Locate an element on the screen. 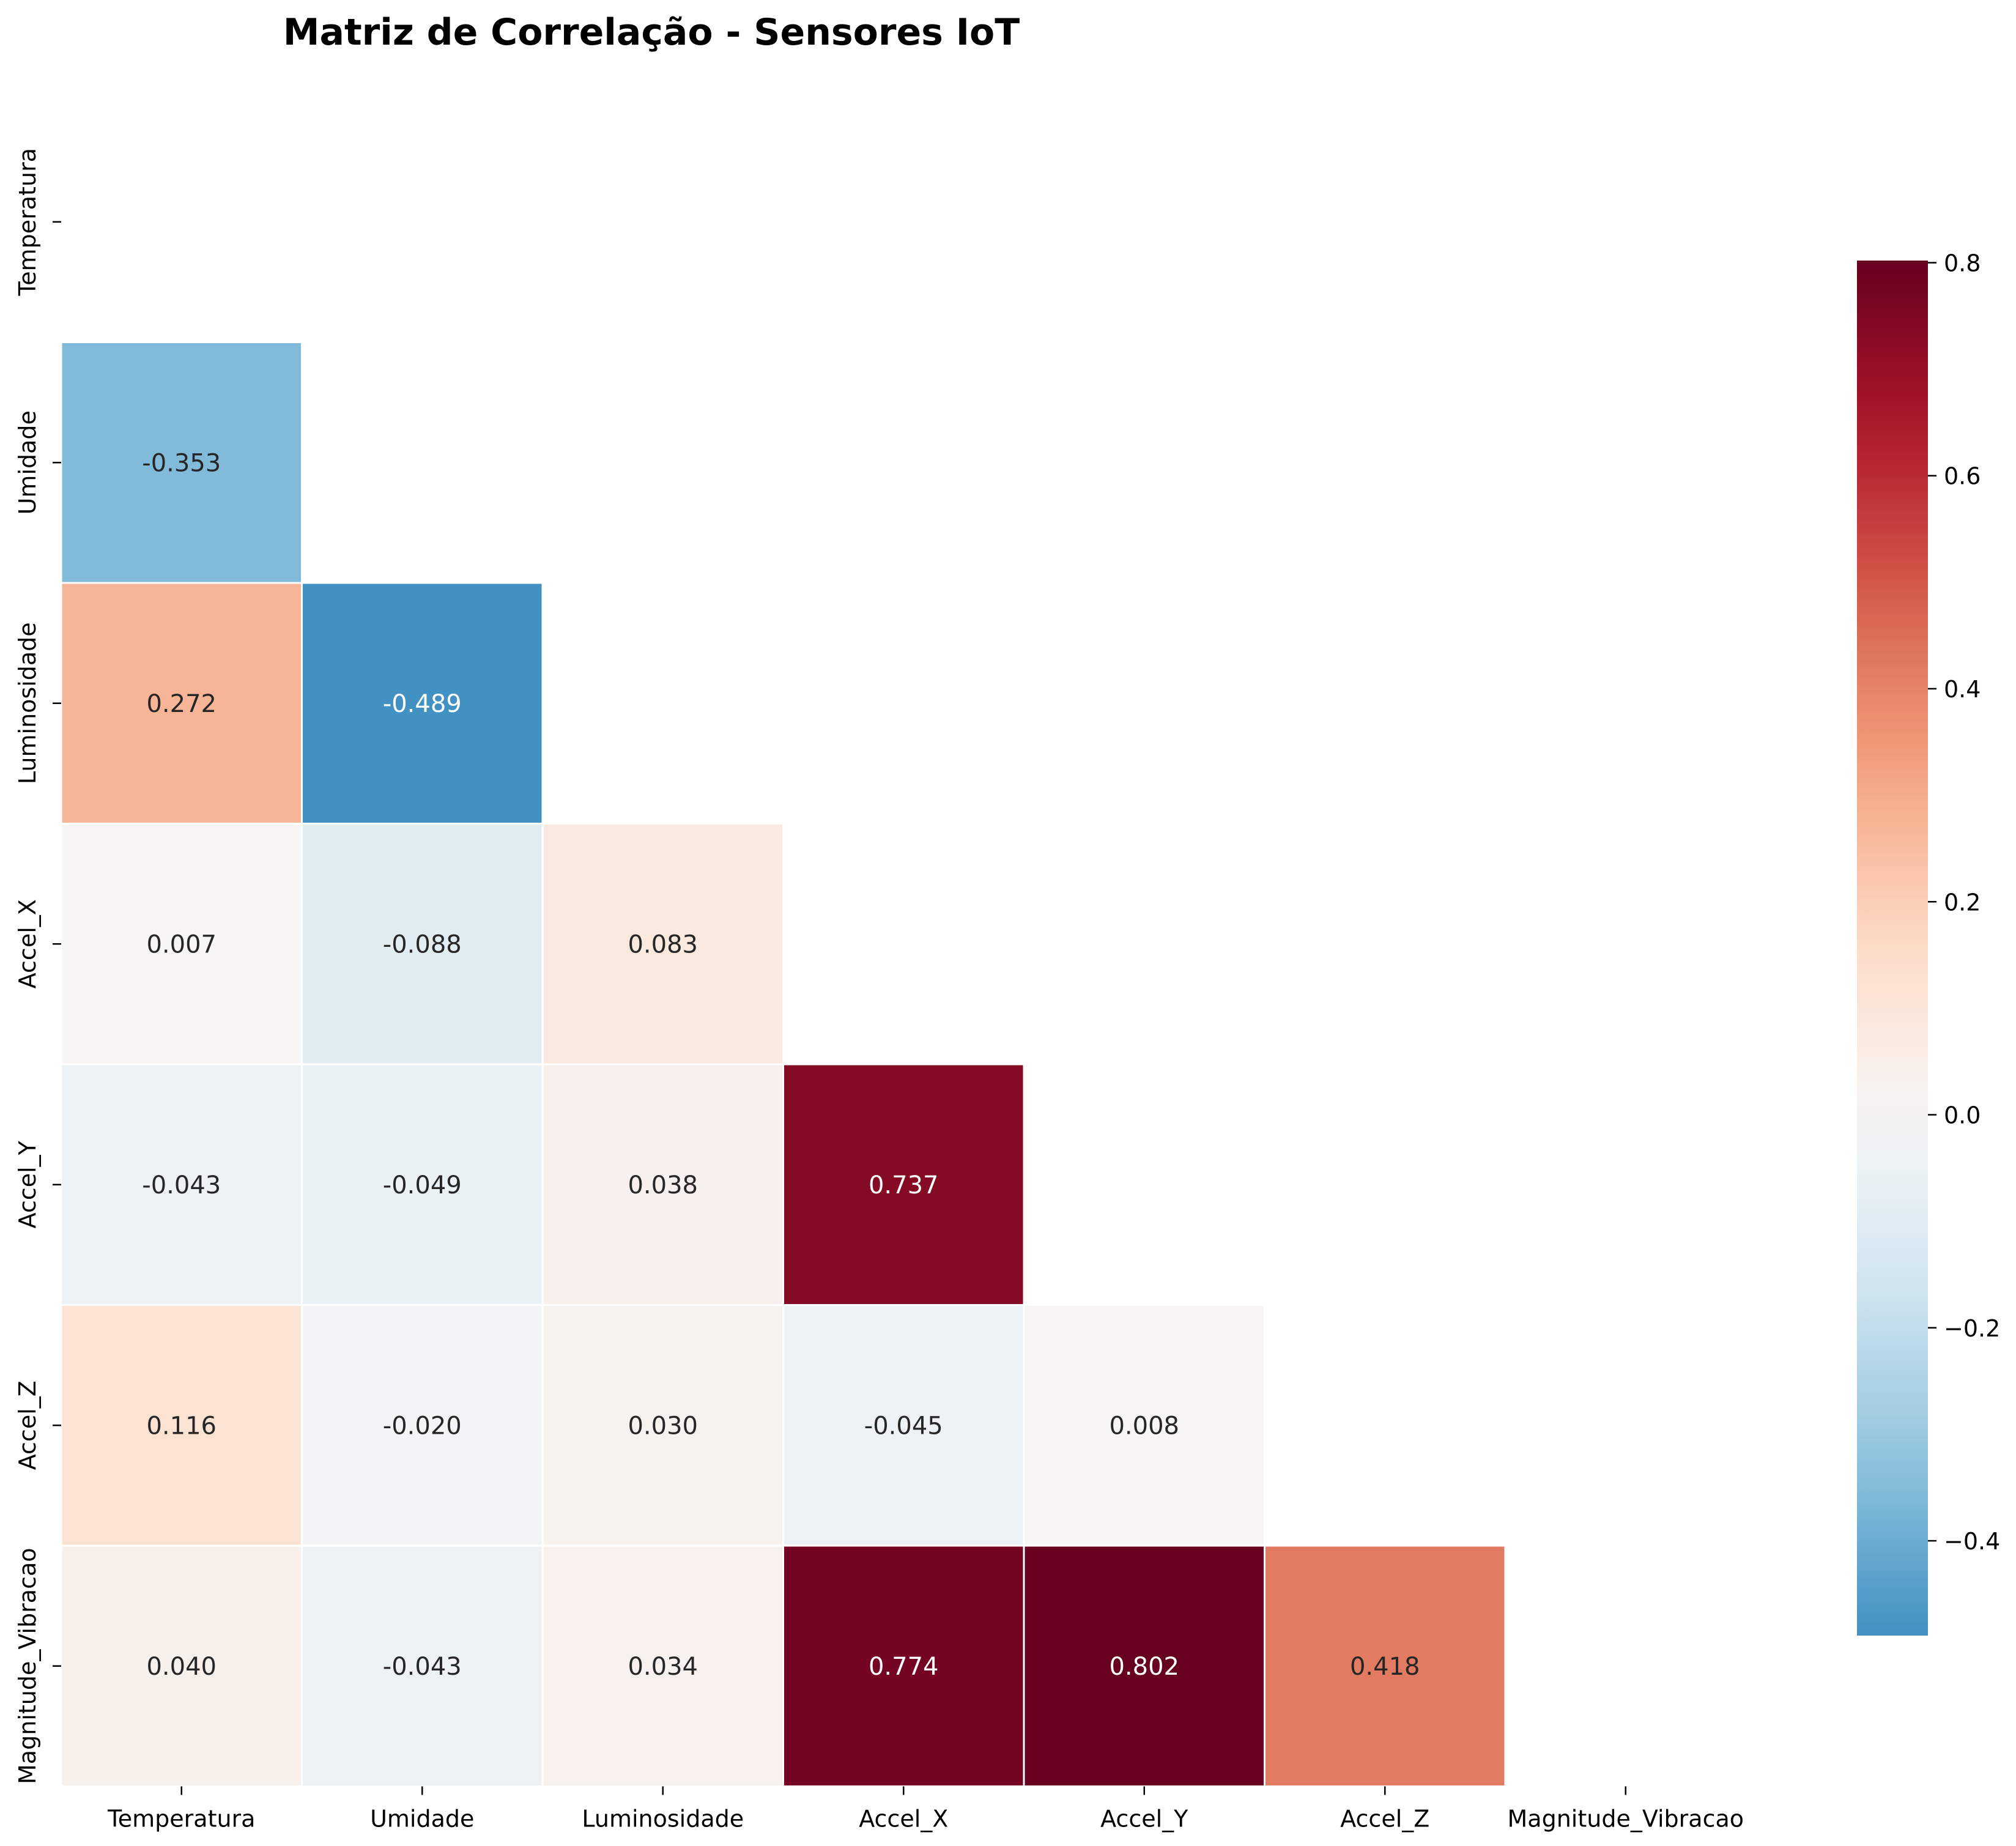 Image resolution: width=2016 pixels, height=1846 pixels. heatmap-cell-Accel_Z-Accel_Y is located at coordinates (1144, 1426).